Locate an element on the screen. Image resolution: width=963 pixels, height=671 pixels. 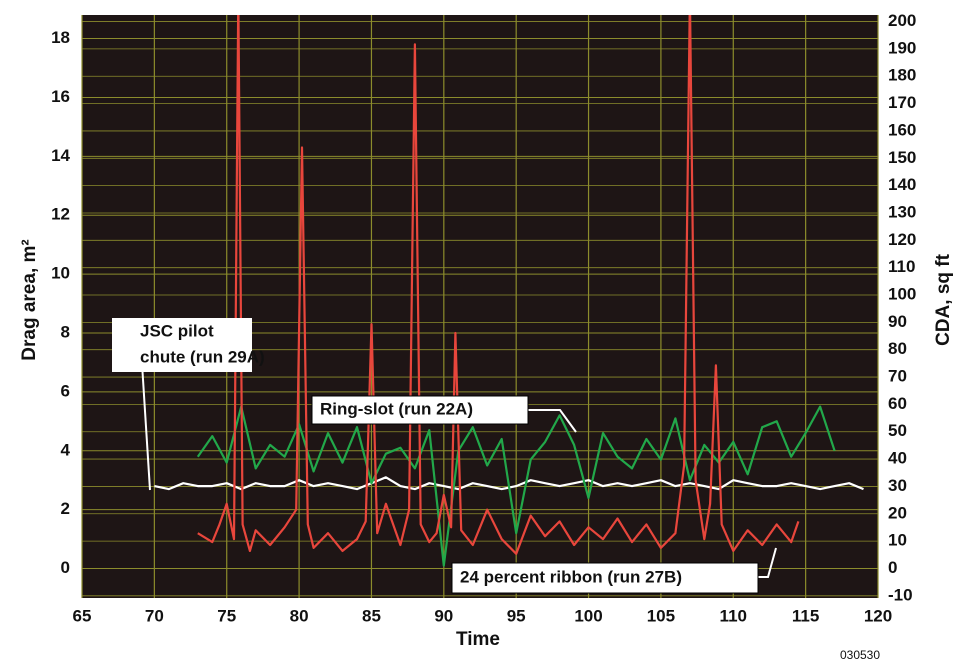
x-tick-label: 80 is located at coordinates (299, 615).